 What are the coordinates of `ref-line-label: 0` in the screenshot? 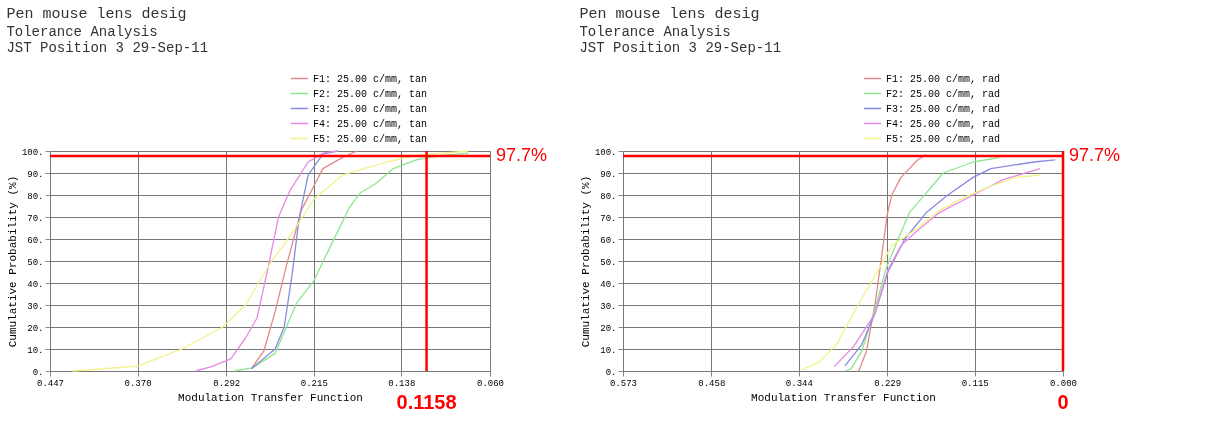 It's located at (1063, 402).